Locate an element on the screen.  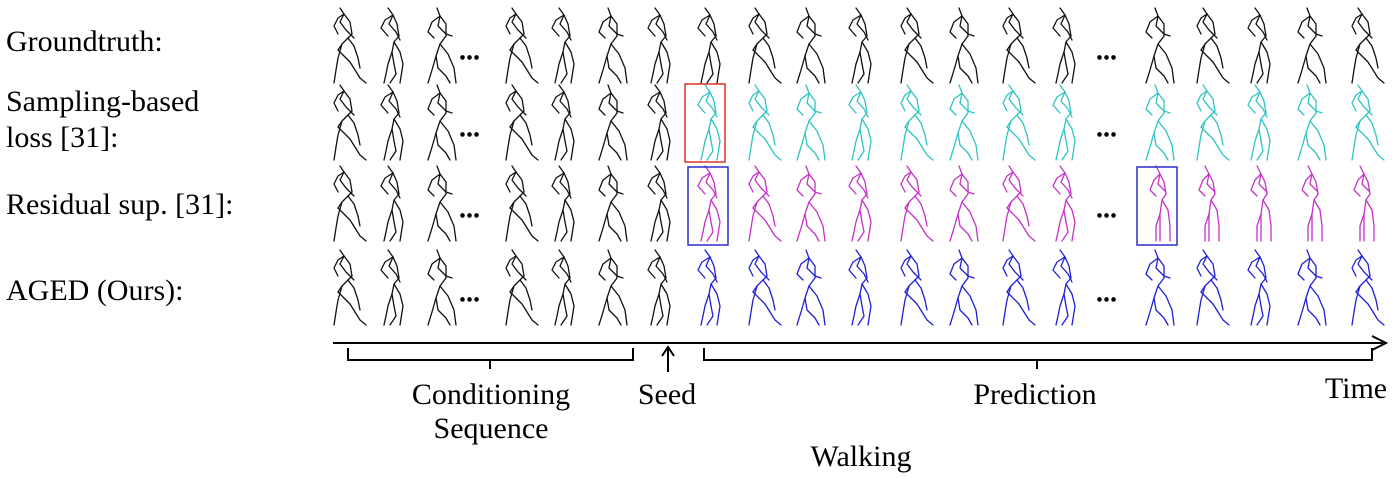
row-label-groundtruth: Groundtruth: is located at coordinates (84, 41).